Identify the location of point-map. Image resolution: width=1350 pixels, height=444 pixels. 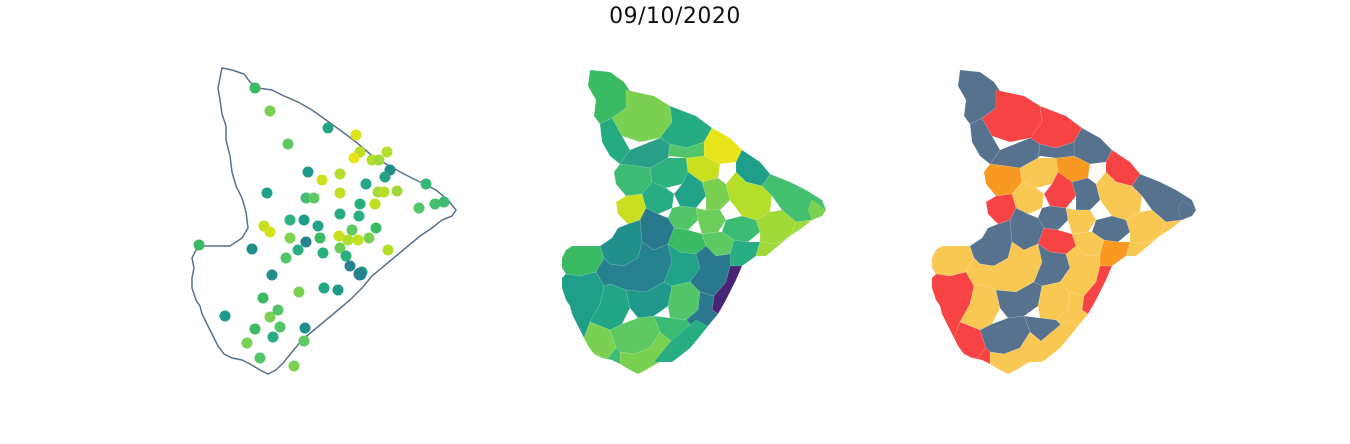
(324, 221).